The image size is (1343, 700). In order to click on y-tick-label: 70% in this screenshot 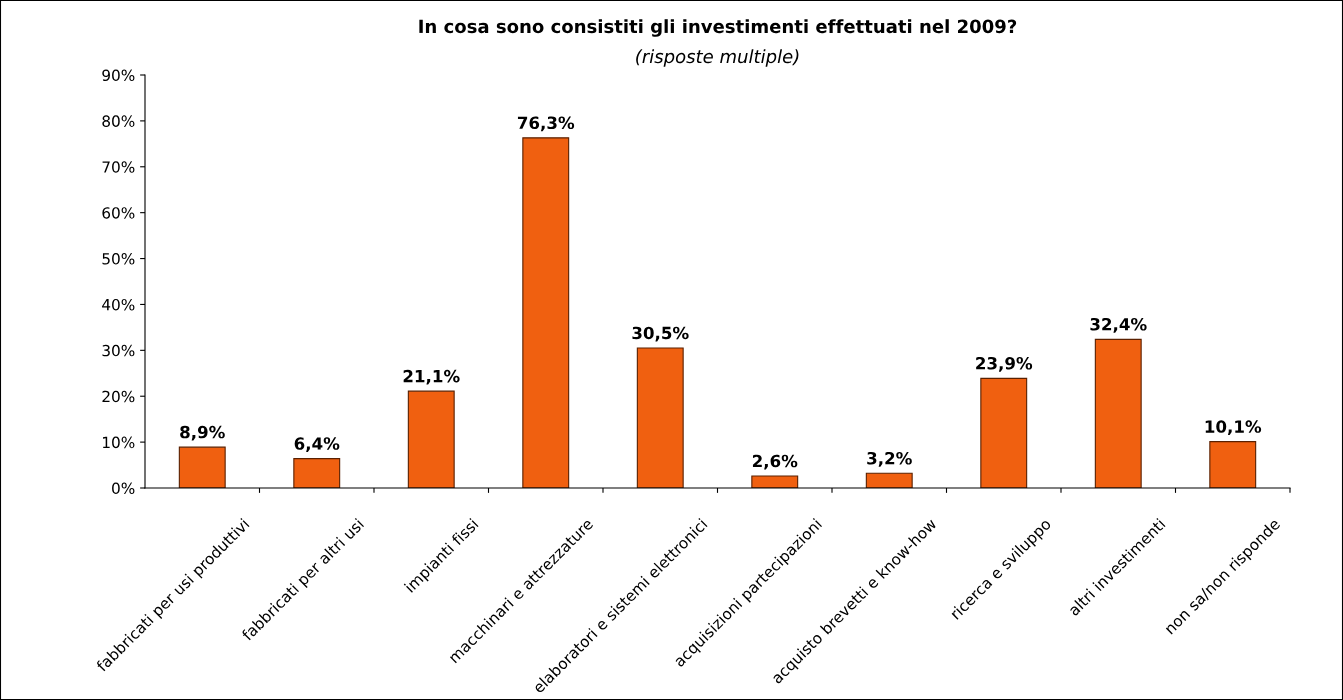, I will do `click(118, 167)`.